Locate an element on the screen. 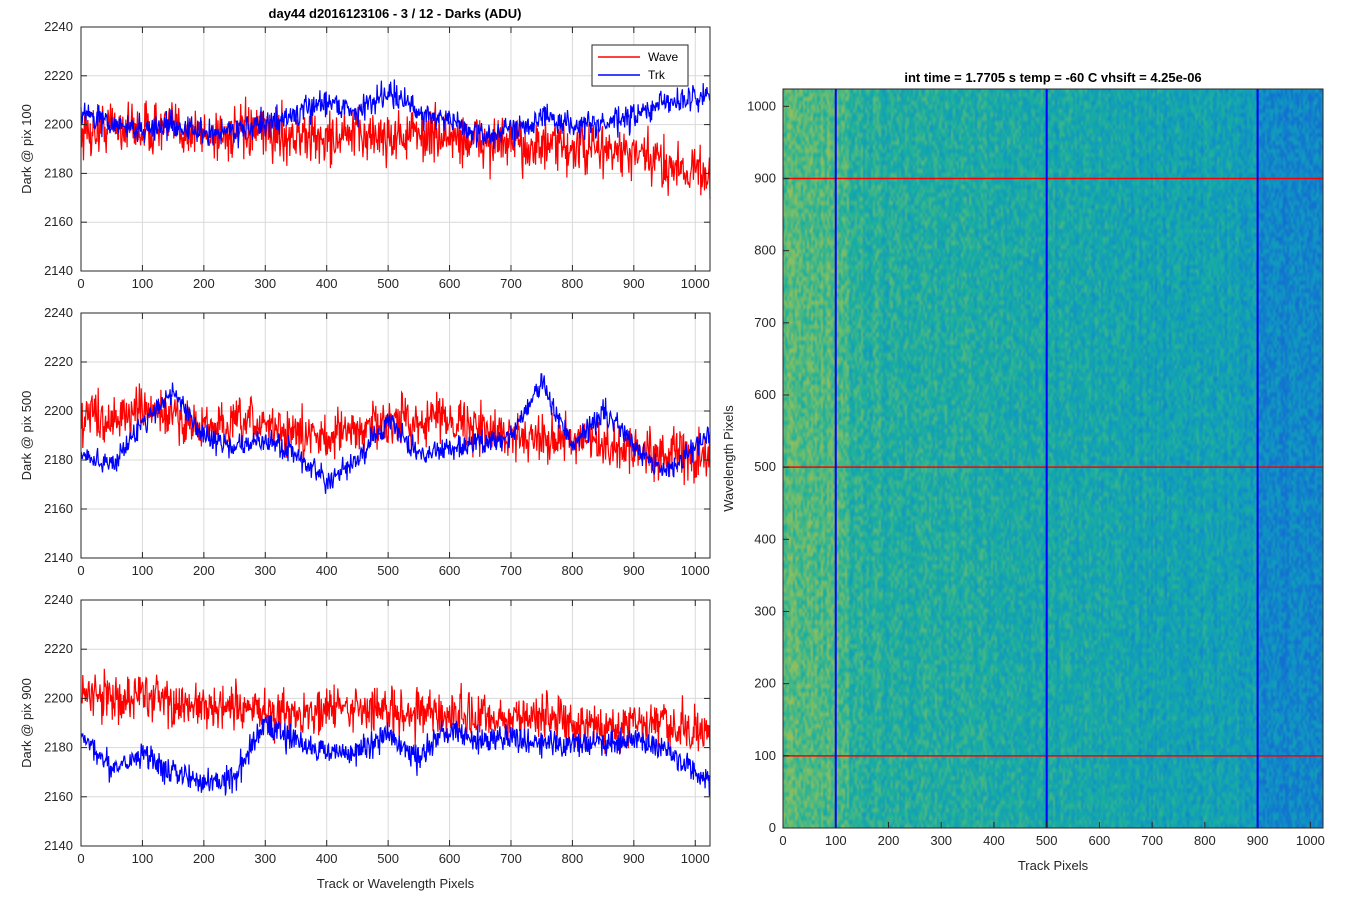  y-tick-label: 1000 is located at coordinates (761, 105).